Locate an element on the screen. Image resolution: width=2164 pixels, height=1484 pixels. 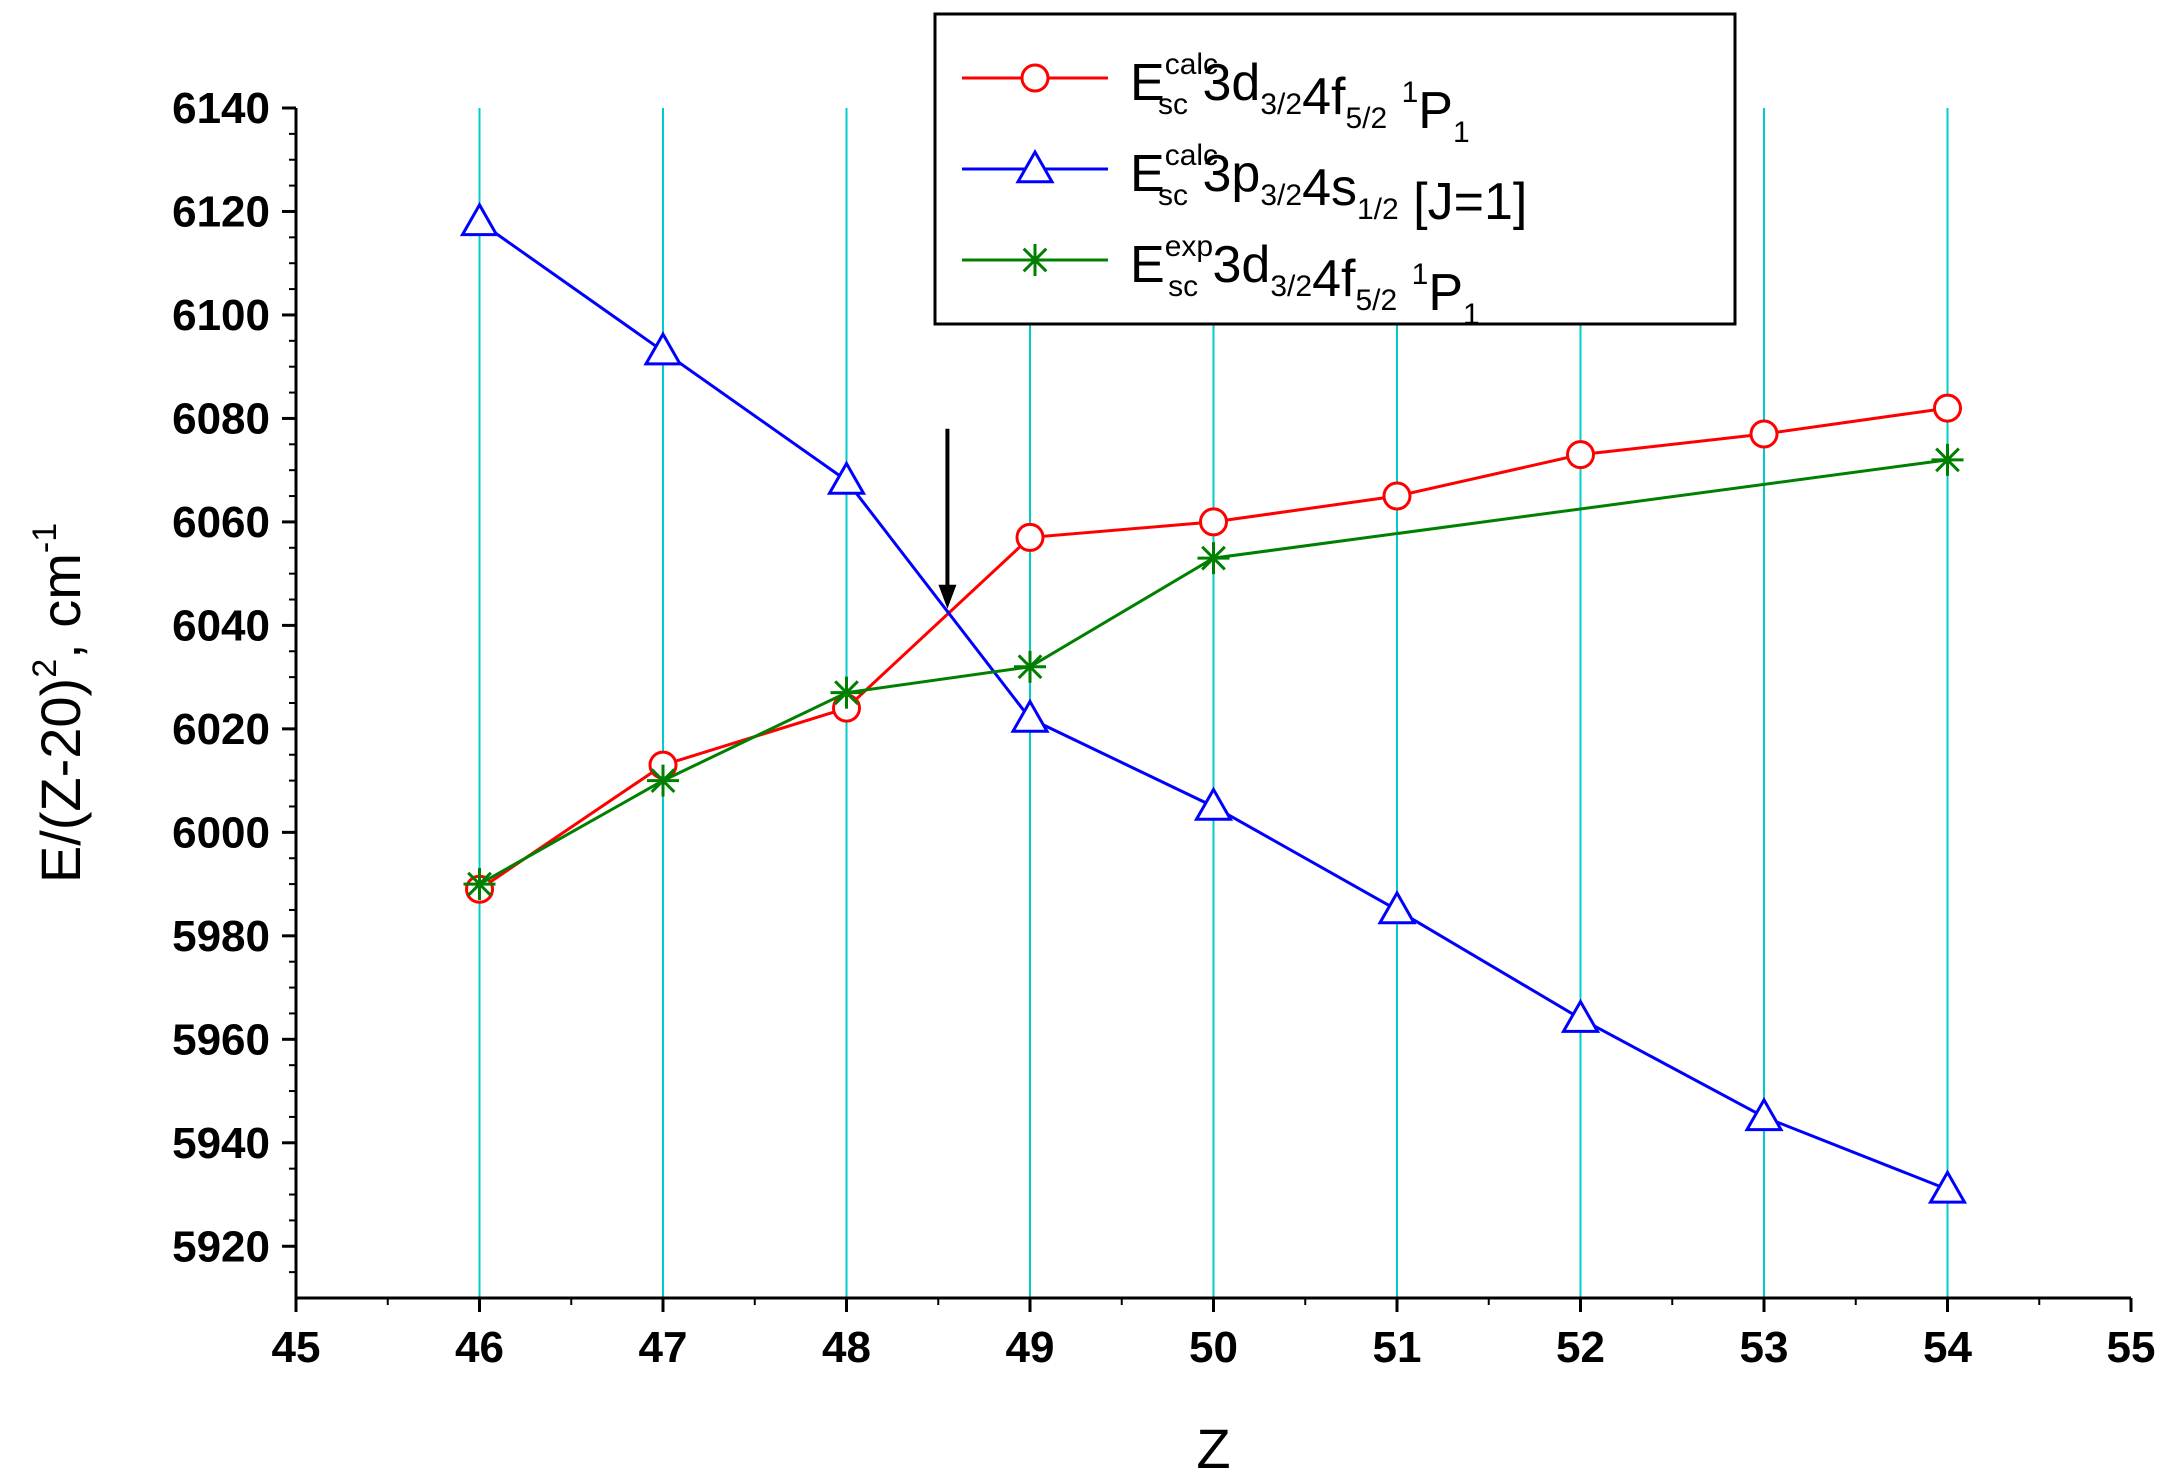
legend-label-1: Ecalc sc 3p3/24s1/2 [J=1] is located at coordinates (1328, 185).